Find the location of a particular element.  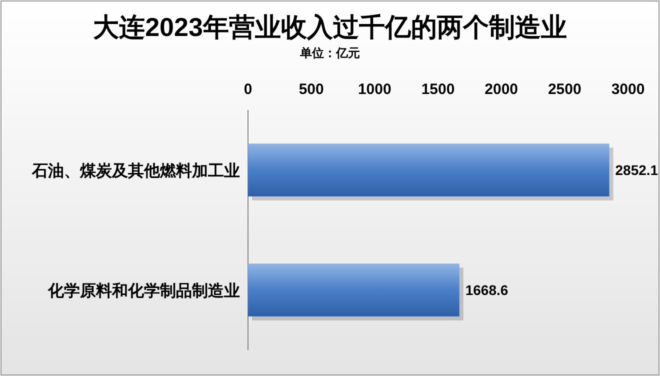

x-tick-label: 1500 is located at coordinates (438, 89).